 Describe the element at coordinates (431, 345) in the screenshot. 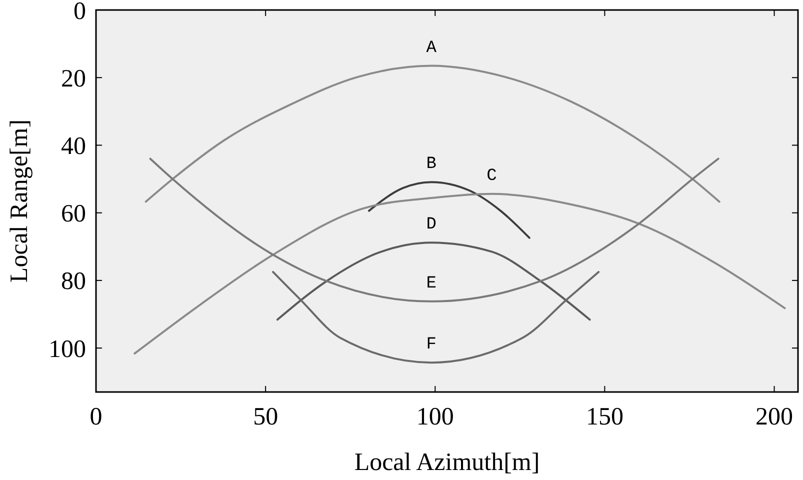

I see `series-label: F` at that location.